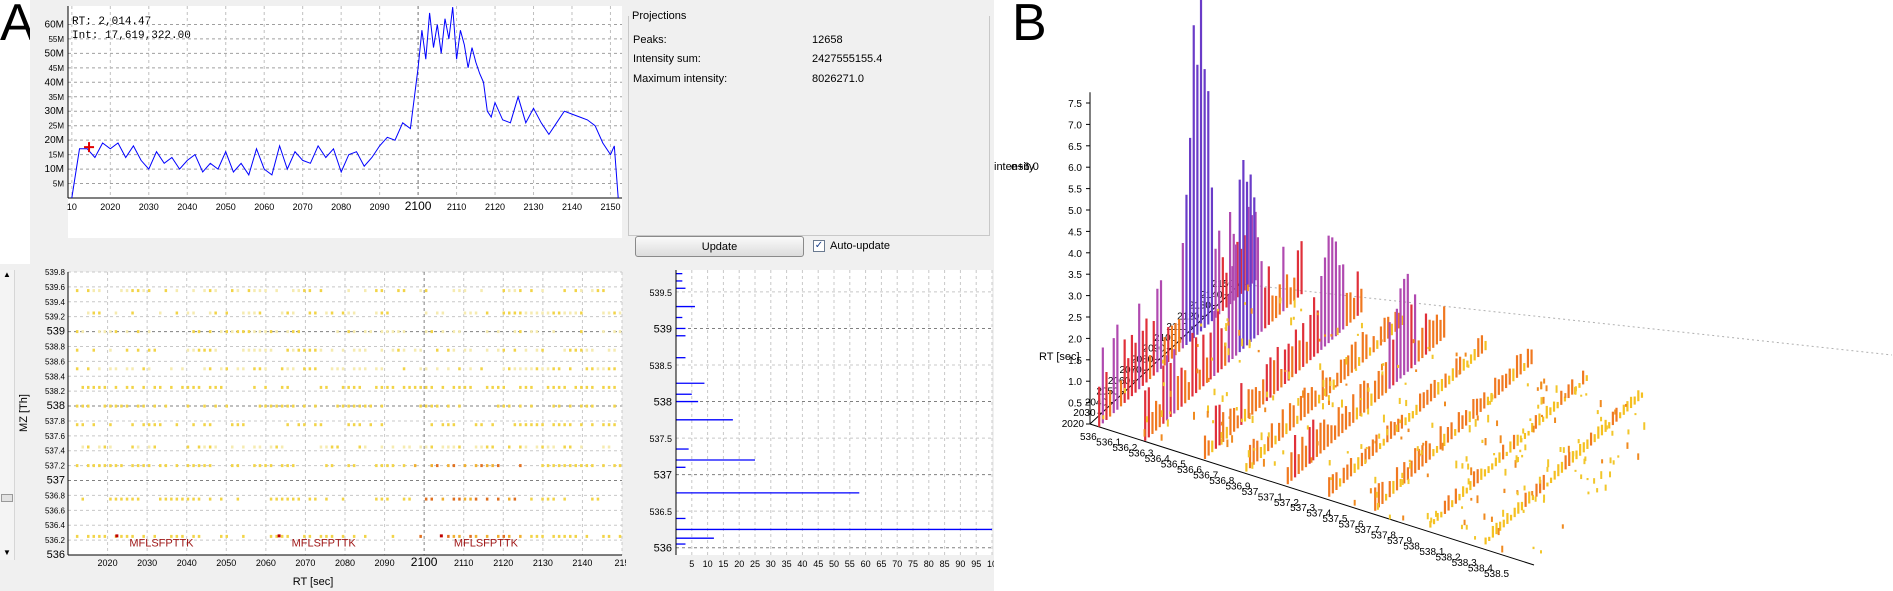 This screenshot has width=1893, height=591. Describe the element at coordinates (54, 111) in the screenshot. I see `tic-y-tick-label: 30M` at that location.